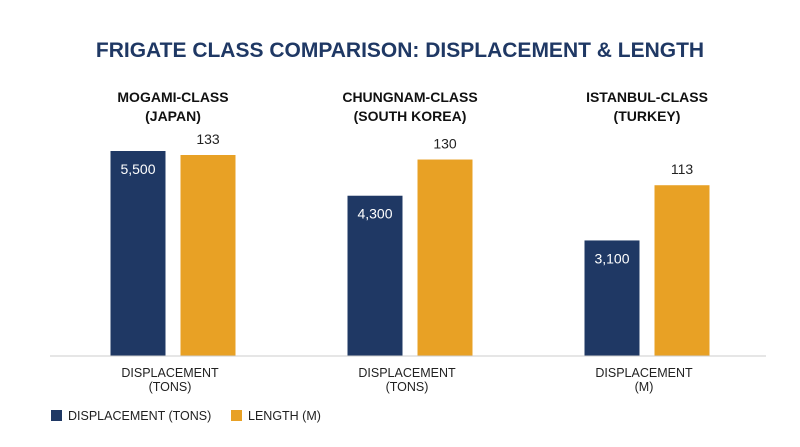  What do you see at coordinates (410, 116) in the screenshot?
I see `group-label: (SOUTH KOREA)` at bounding box center [410, 116].